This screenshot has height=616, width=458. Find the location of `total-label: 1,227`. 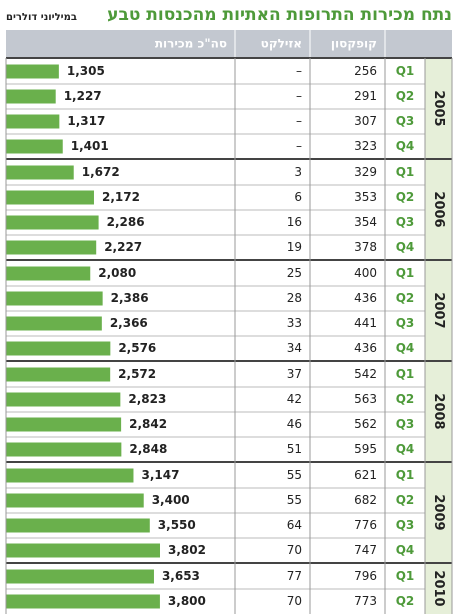

total-label: 1,227 is located at coordinates (83, 96).